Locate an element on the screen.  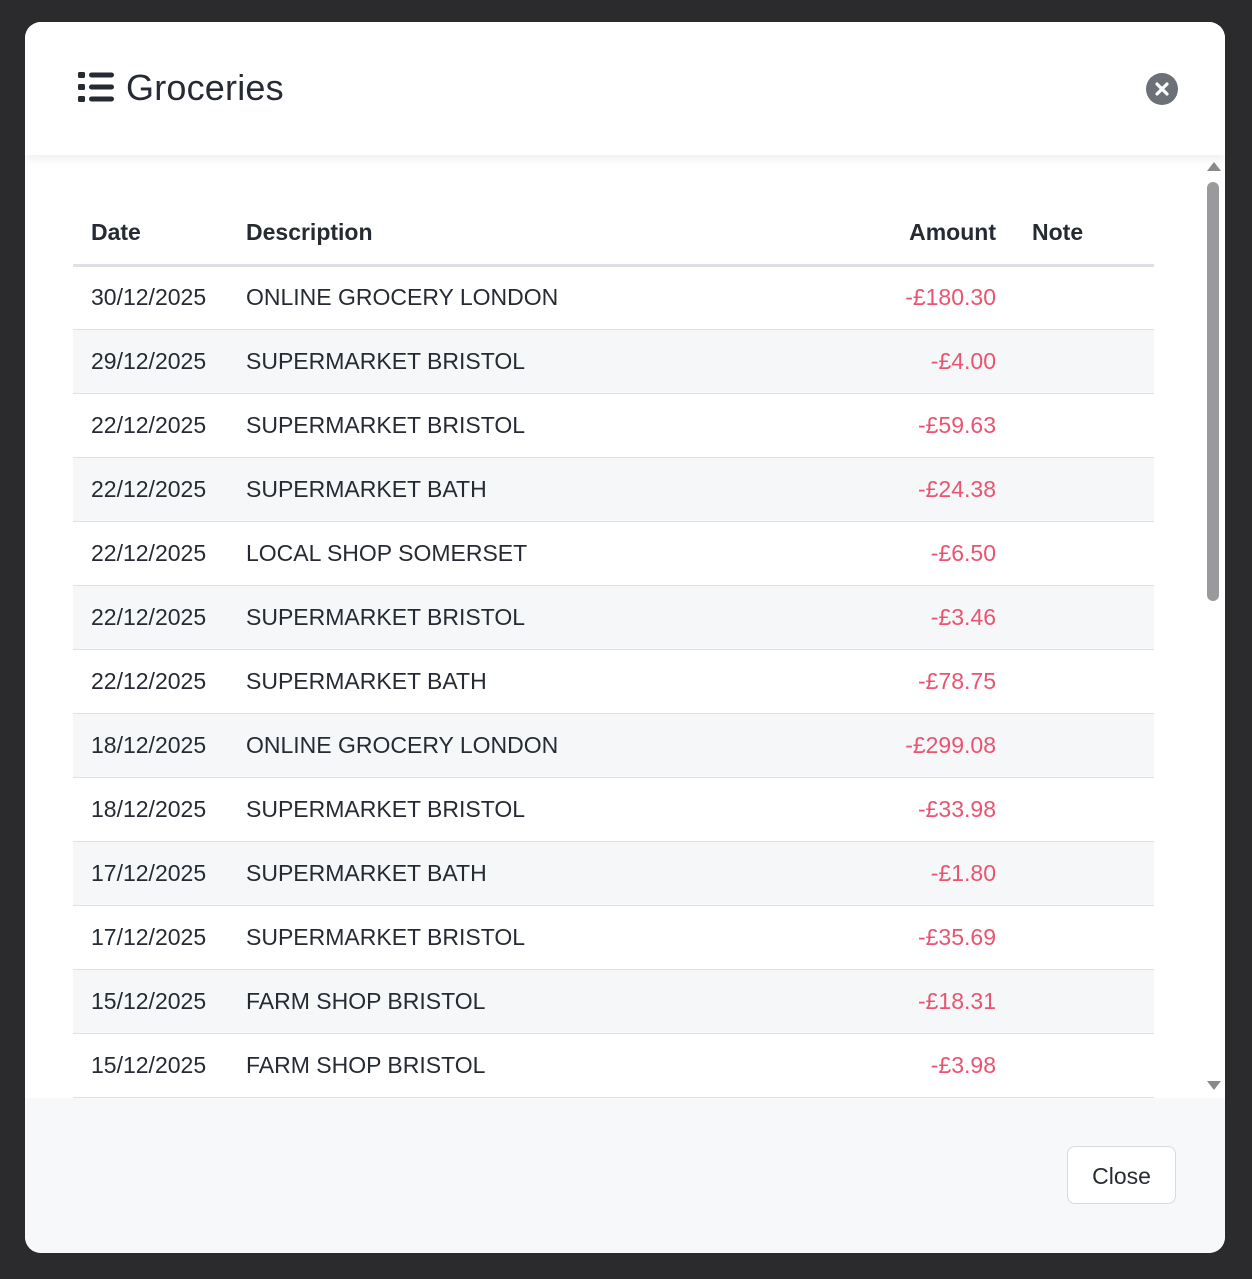
table-row: 22/12/2025 LOCAL SHOP SOMERSET -£6.50 is located at coordinates (613, 553).